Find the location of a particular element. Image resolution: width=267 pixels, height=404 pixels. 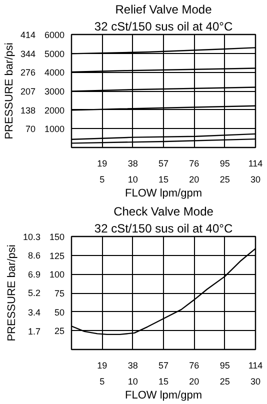

y2-tick-label: 1.7 is located at coordinates (34, 331).